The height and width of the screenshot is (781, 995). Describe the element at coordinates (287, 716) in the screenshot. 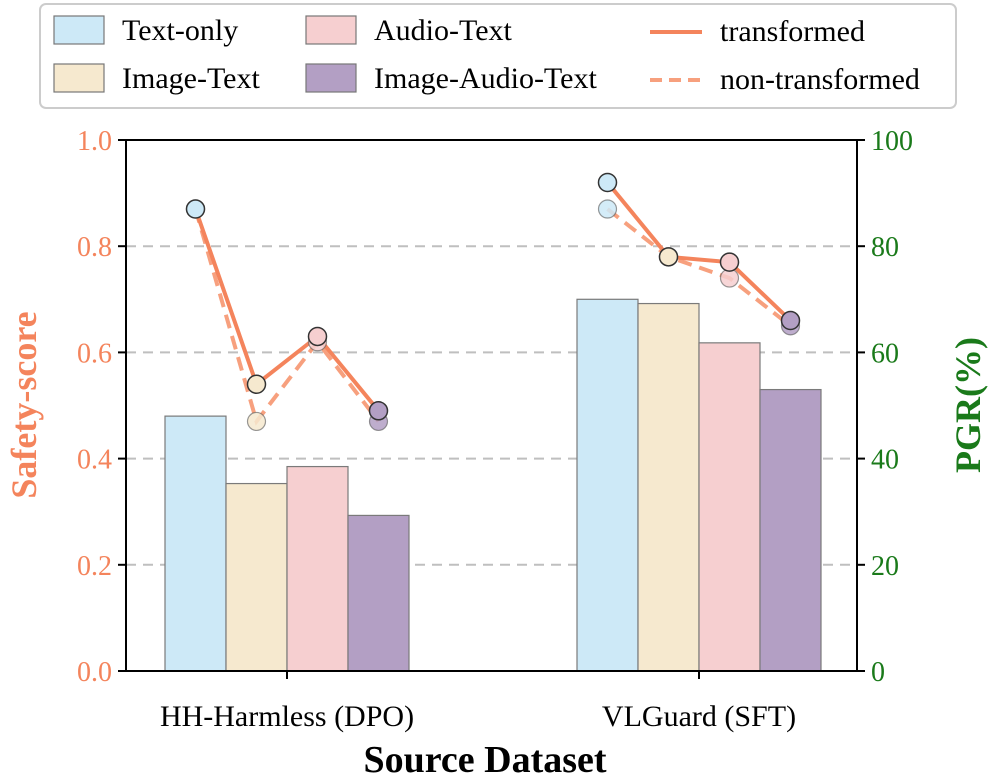

I see `x-tick-label: HH-Harmless (DPO)` at that location.